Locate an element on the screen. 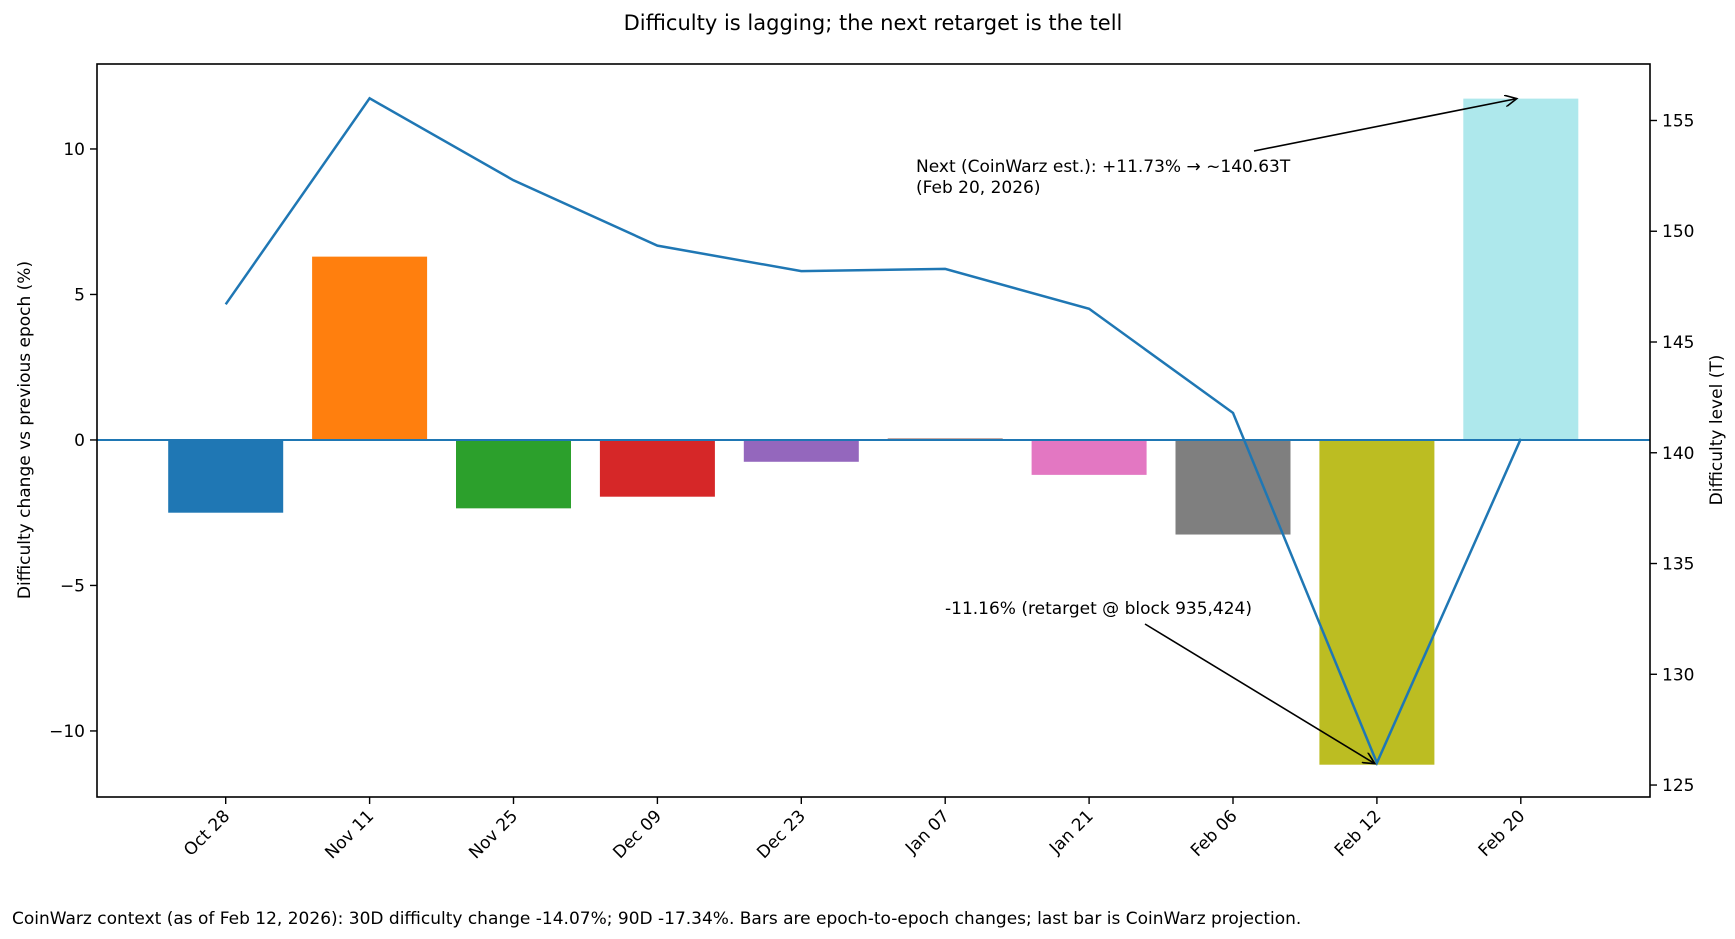  x-tick-label: Nov 25 is located at coordinates (493, 834).